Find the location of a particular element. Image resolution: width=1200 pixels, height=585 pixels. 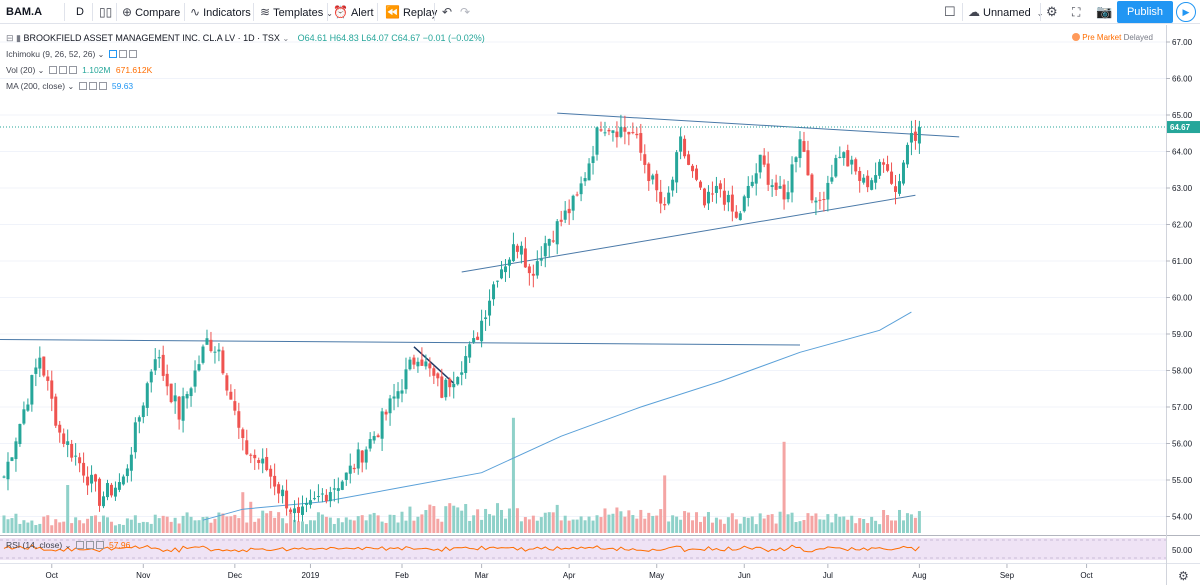

indicators-button: ∿ Indicators is located at coordinates (220, 12).